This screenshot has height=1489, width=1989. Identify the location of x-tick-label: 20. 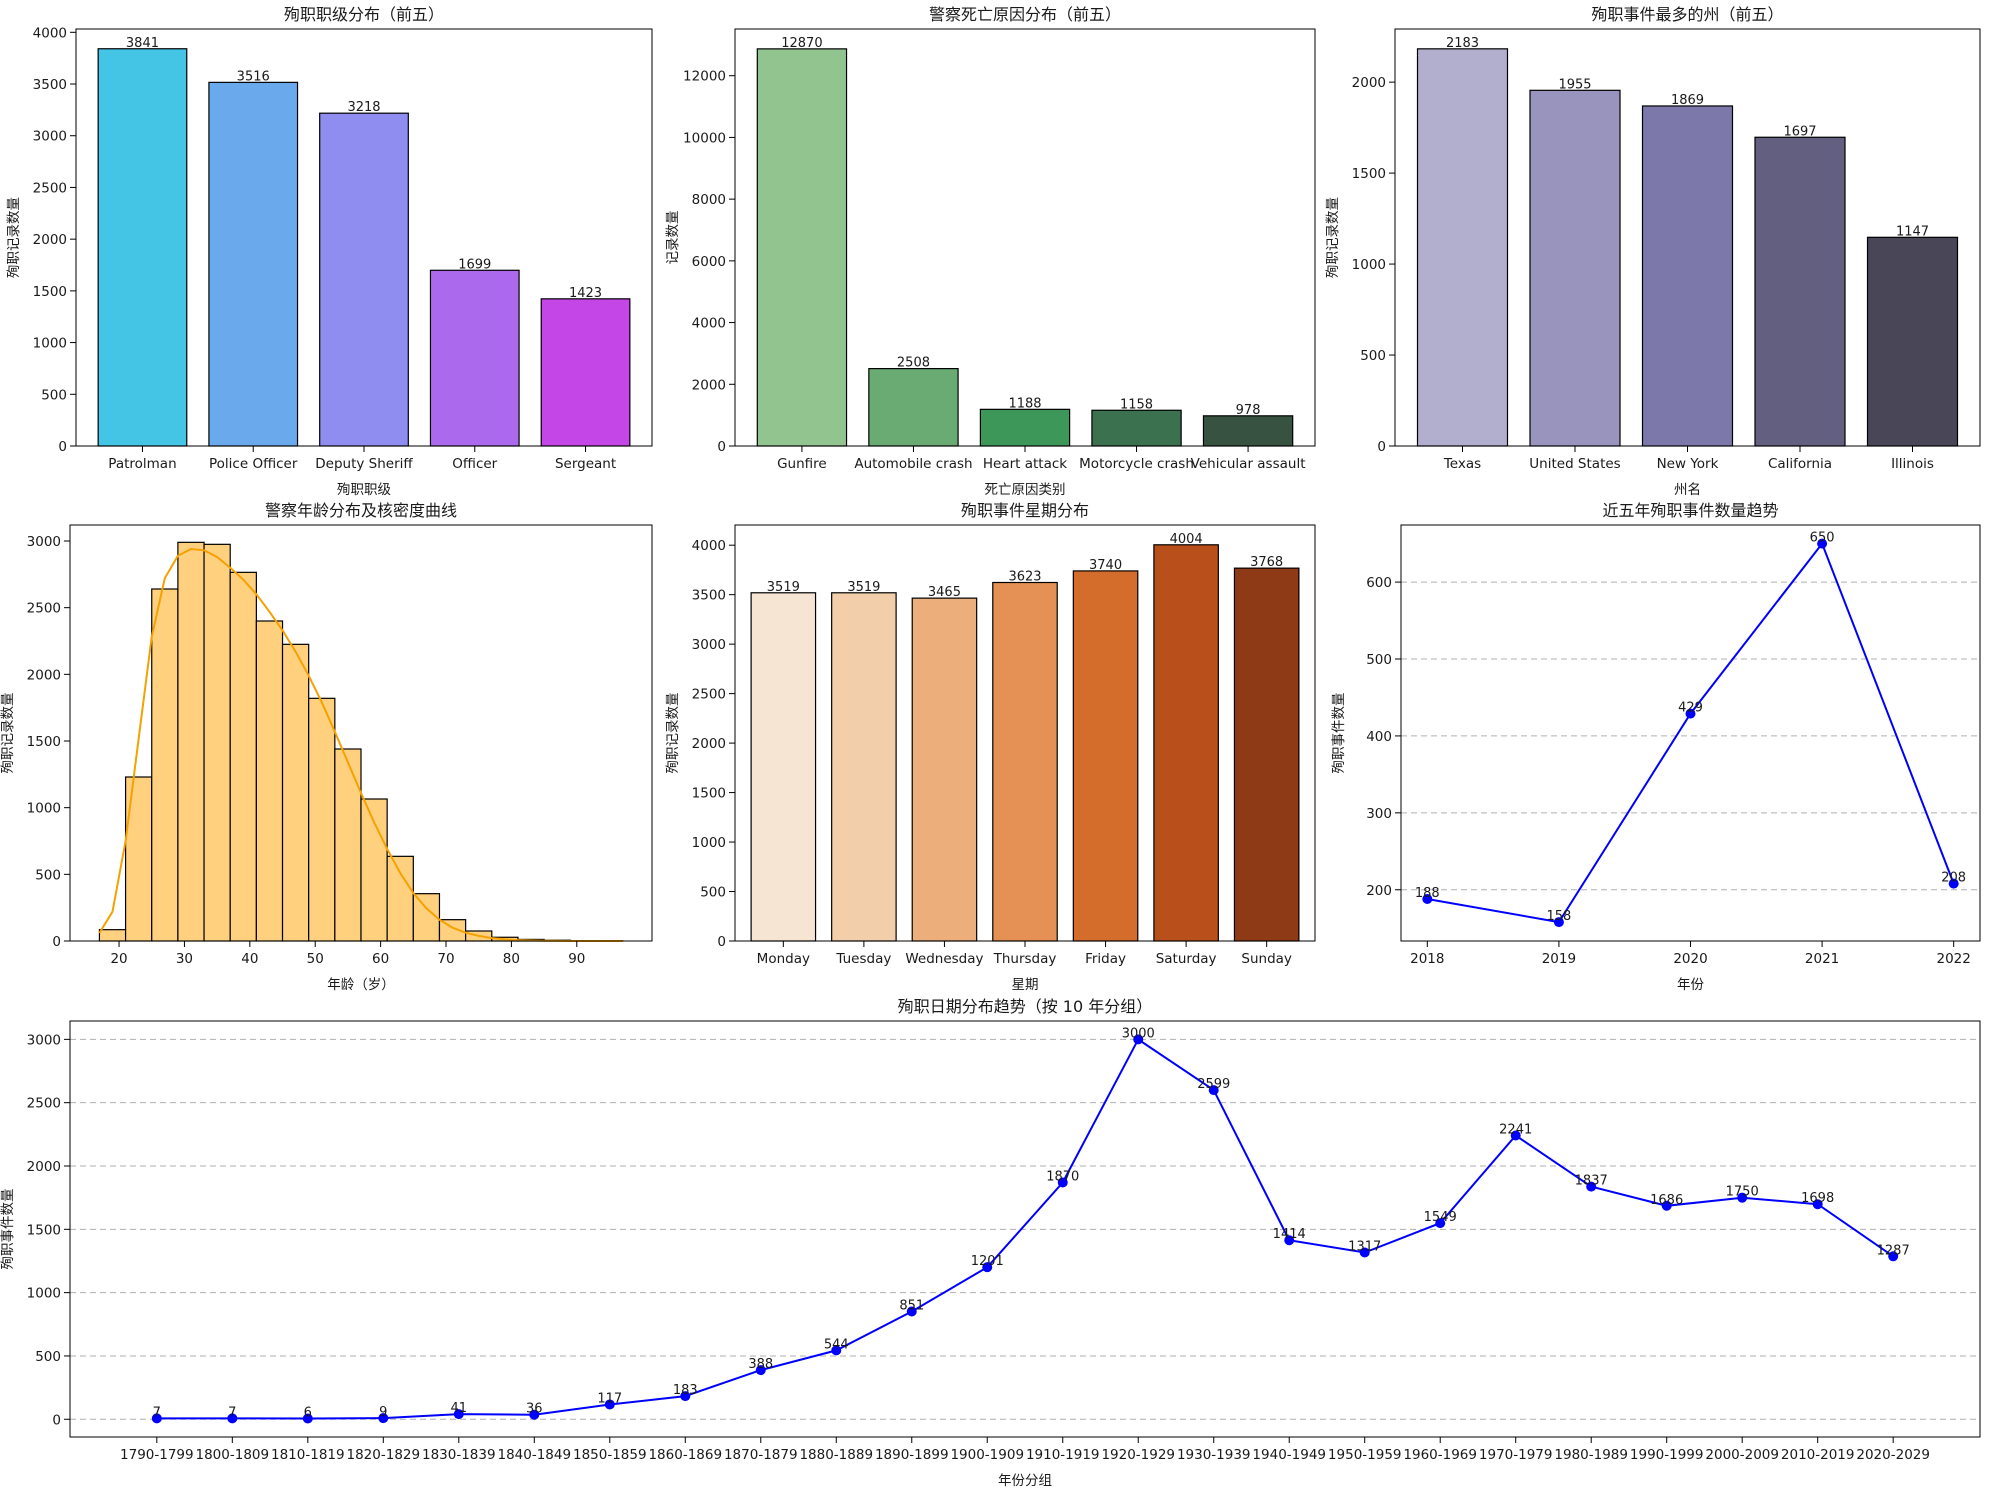
(118, 959).